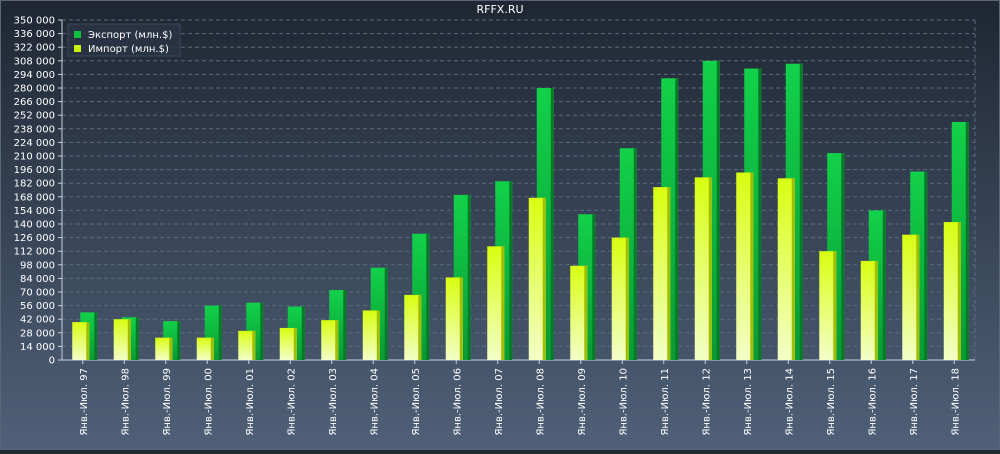  Describe the element at coordinates (34, 48) in the screenshot. I see `y-tick-label: 322 000` at that location.